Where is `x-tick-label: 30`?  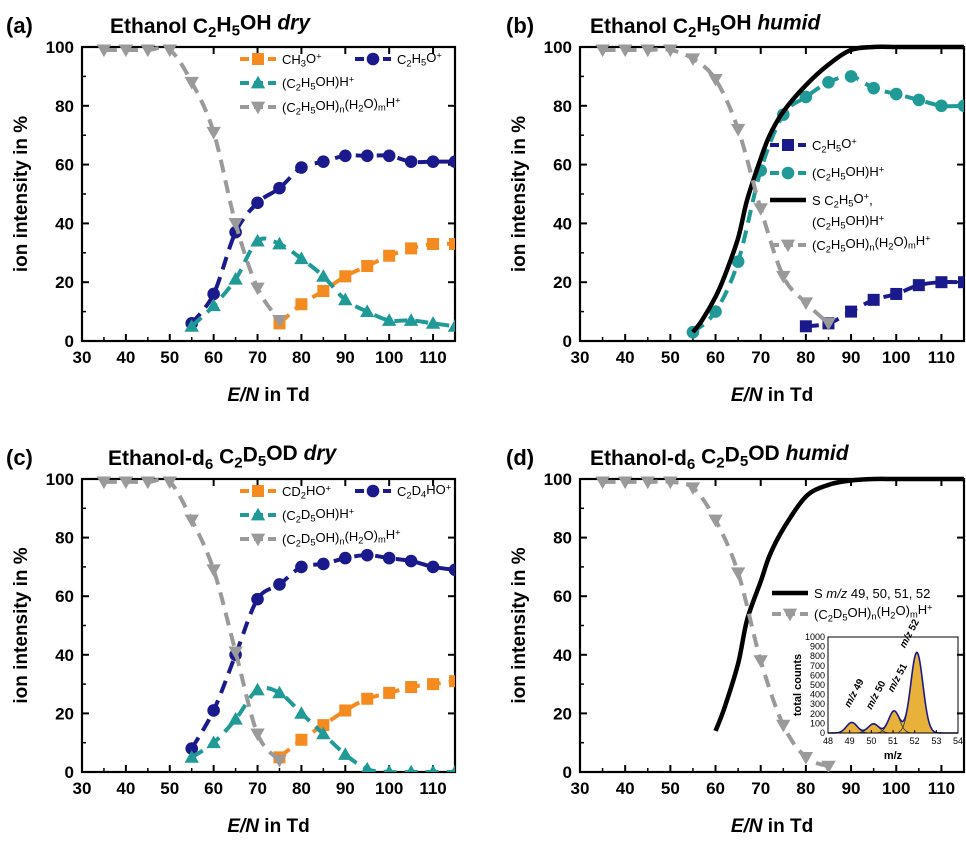 x-tick-label: 30 is located at coordinates (82, 357).